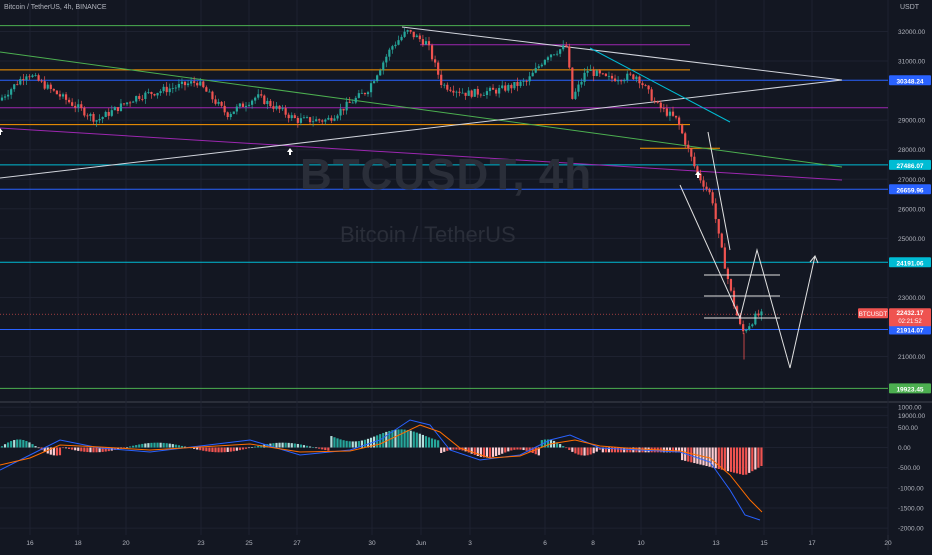 This screenshot has height=555, width=932. Describe the element at coordinates (911, 357) in the screenshot. I see `y-tick-label: 21000.00` at that location.